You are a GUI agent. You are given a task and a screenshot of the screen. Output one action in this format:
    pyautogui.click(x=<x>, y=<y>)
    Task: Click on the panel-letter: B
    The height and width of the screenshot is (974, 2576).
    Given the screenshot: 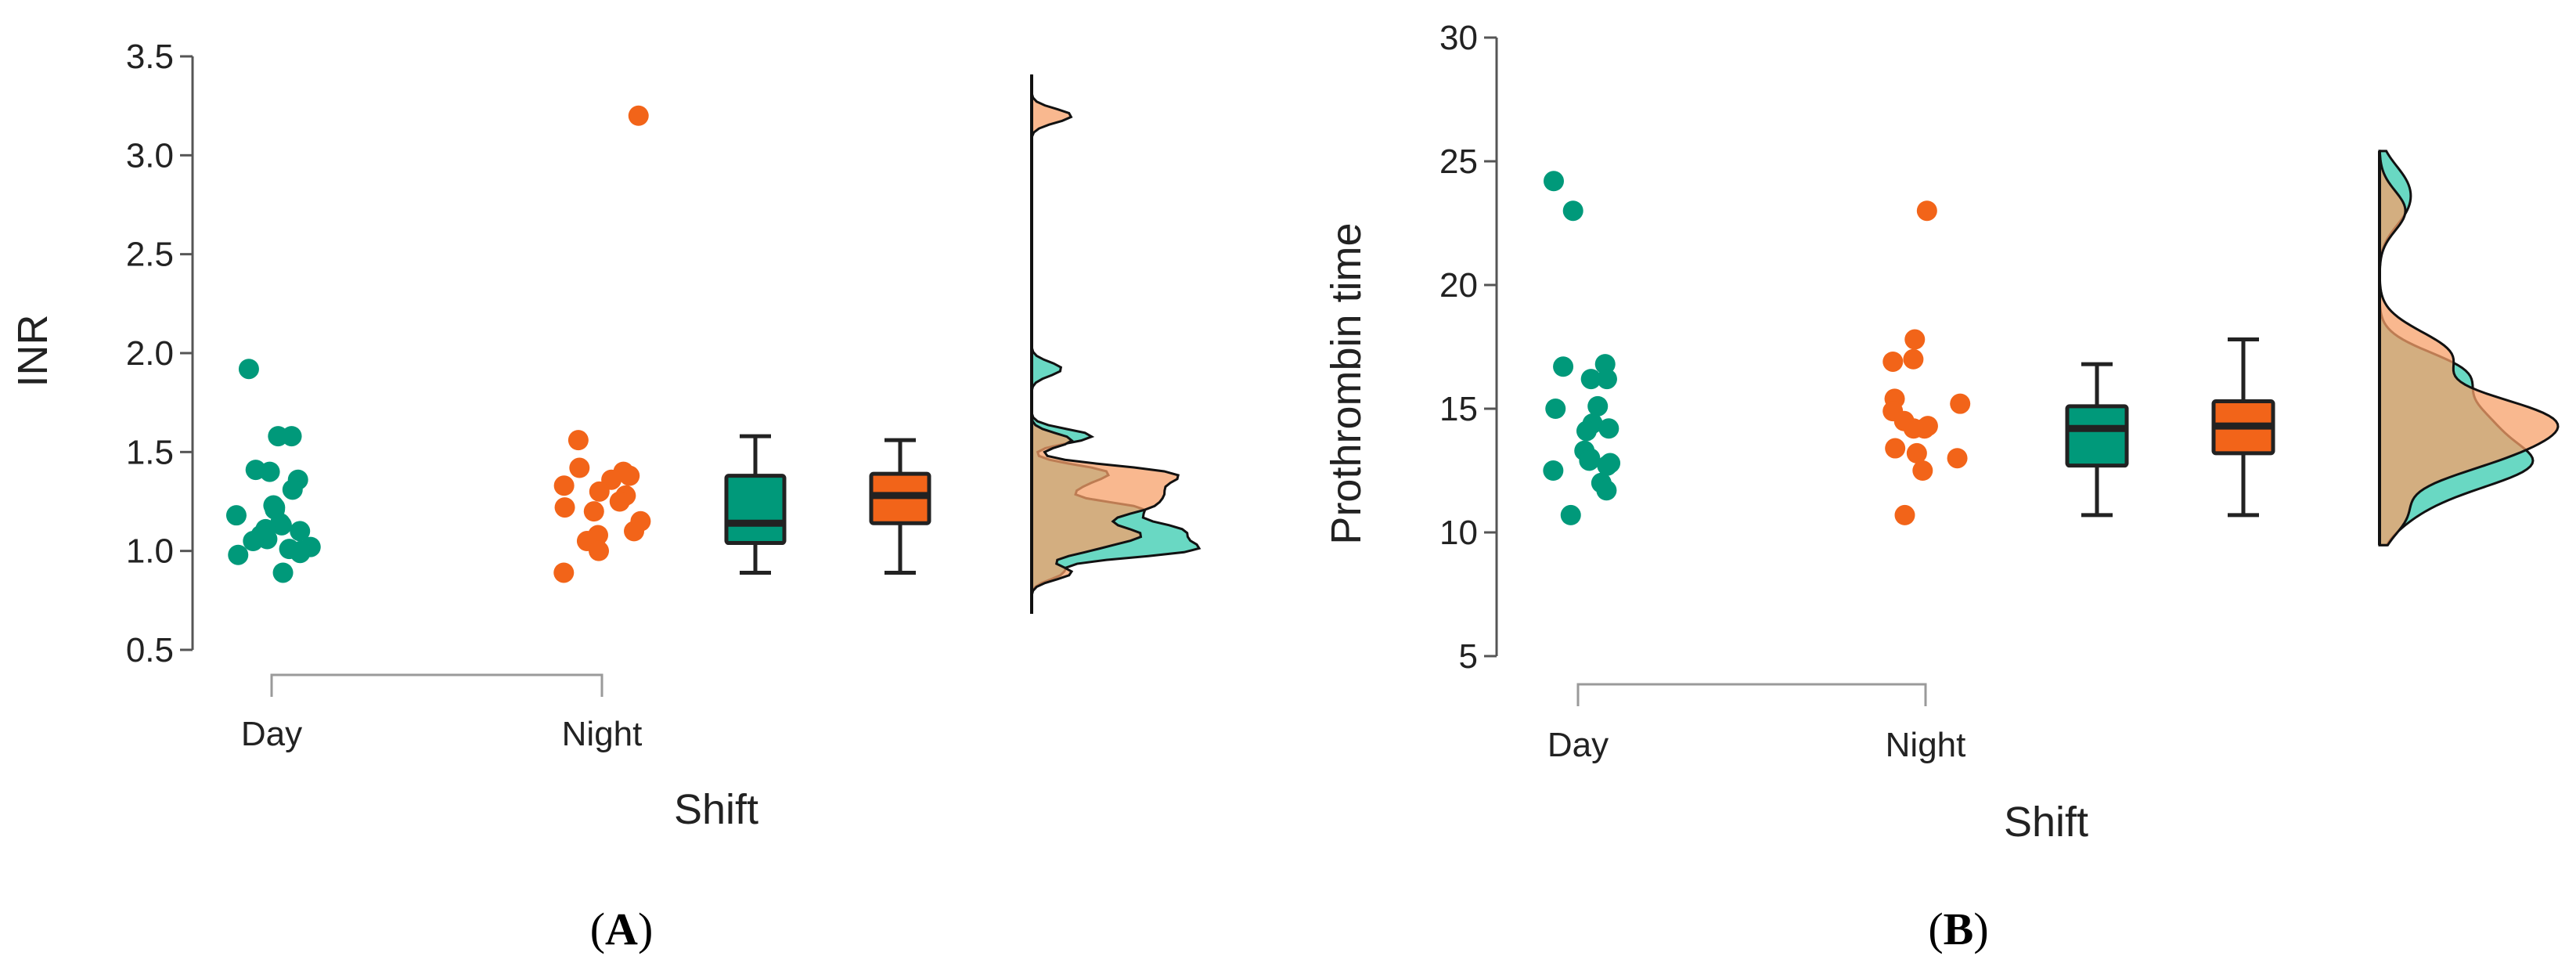 What is the action you would take?
    pyautogui.click(x=1959, y=929)
    